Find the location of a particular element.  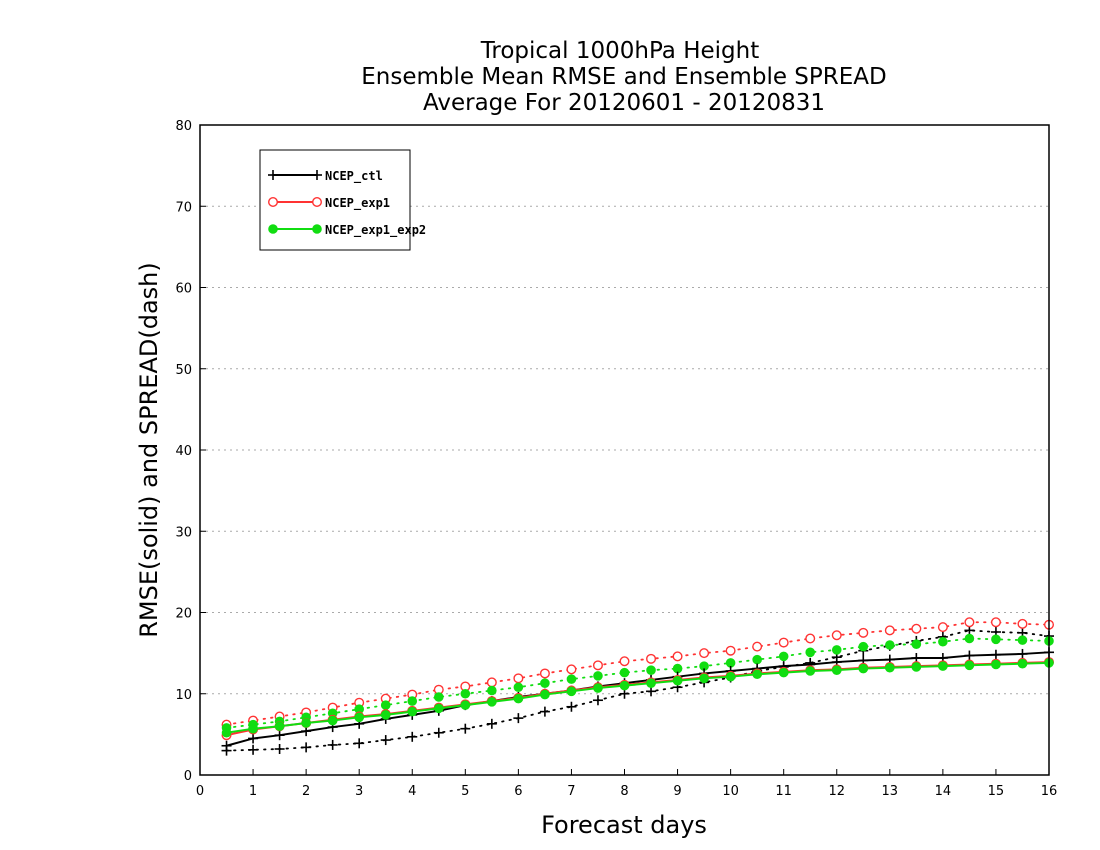

y-axis-title: RMSE(solid) and SPREAD(dash) is located at coordinates (149, 450).